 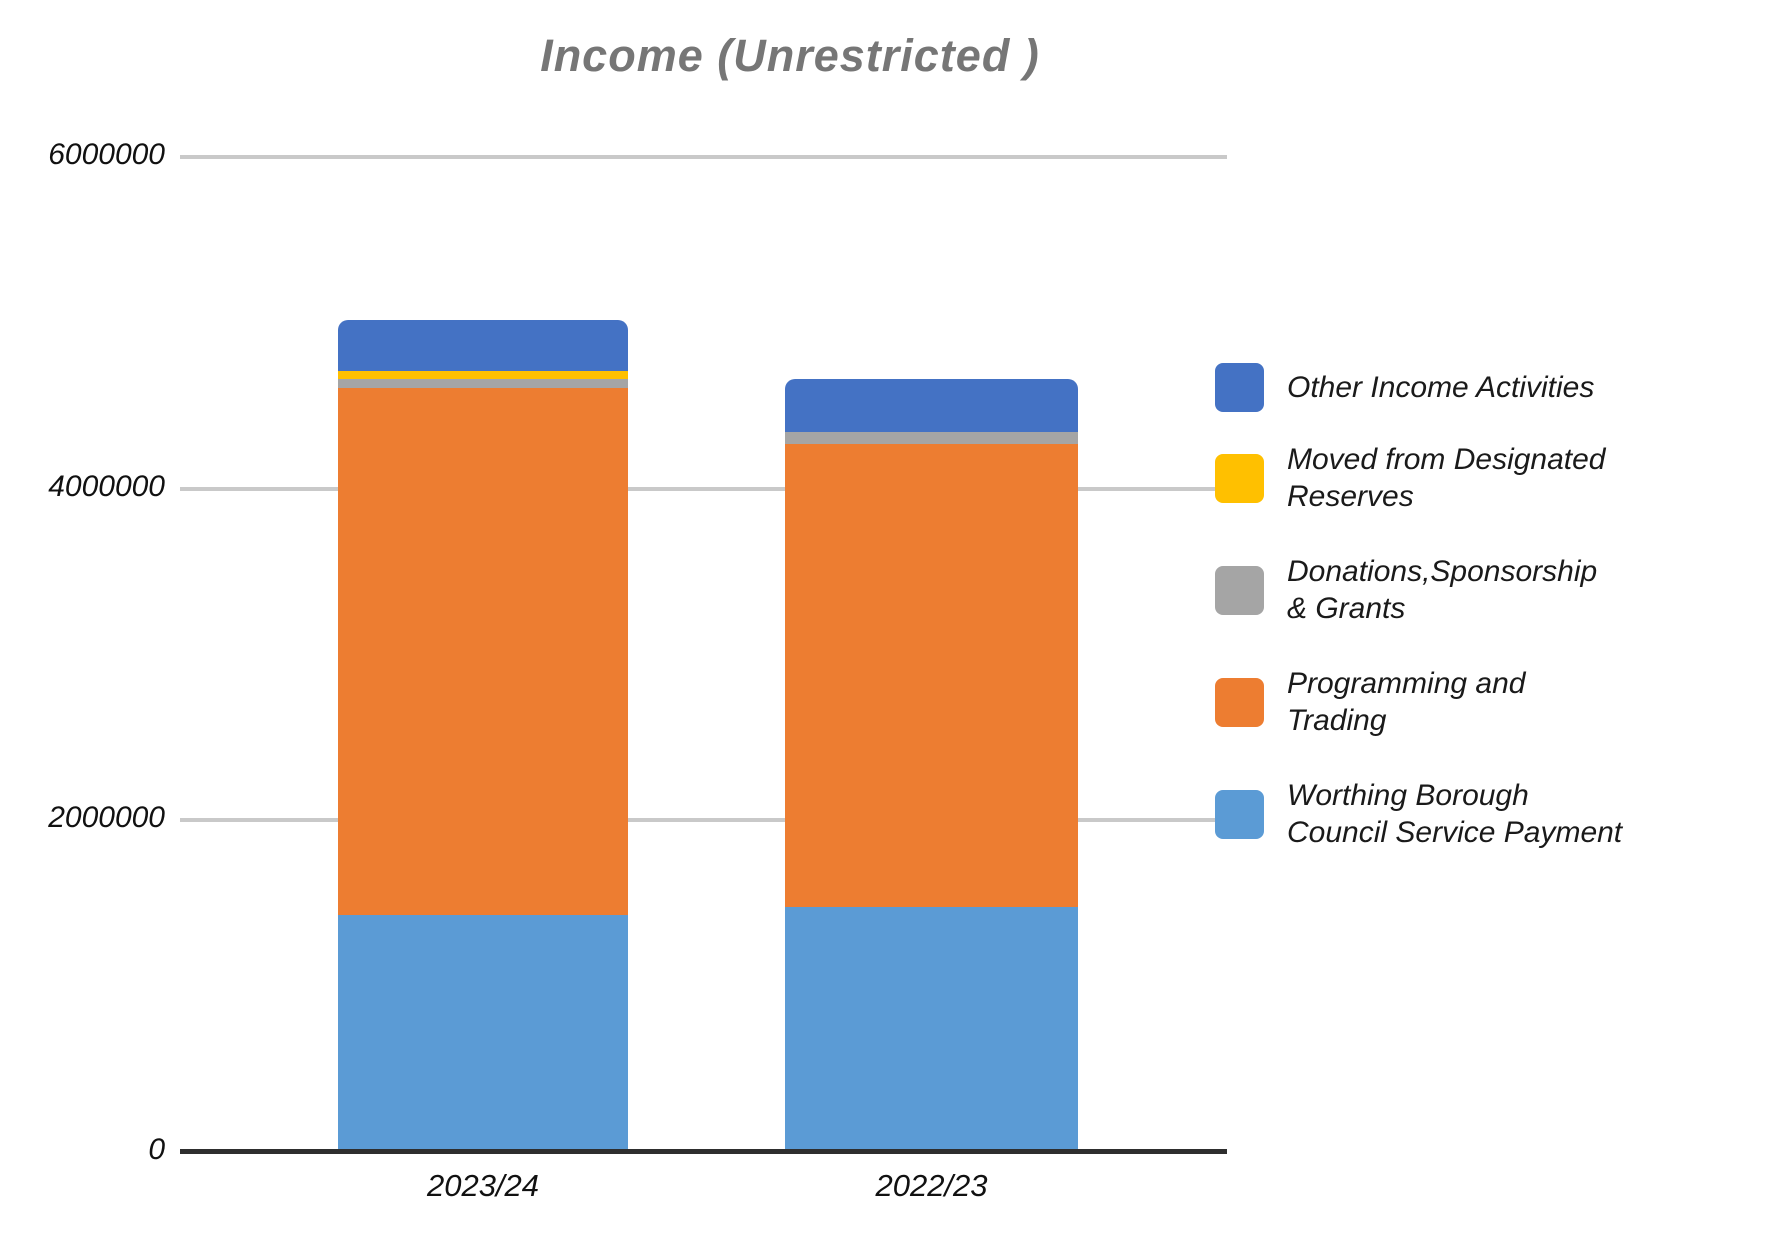 What do you see at coordinates (1442, 590) in the screenshot?
I see `legend-label: Donations,Sponsorship & Grants` at bounding box center [1442, 590].